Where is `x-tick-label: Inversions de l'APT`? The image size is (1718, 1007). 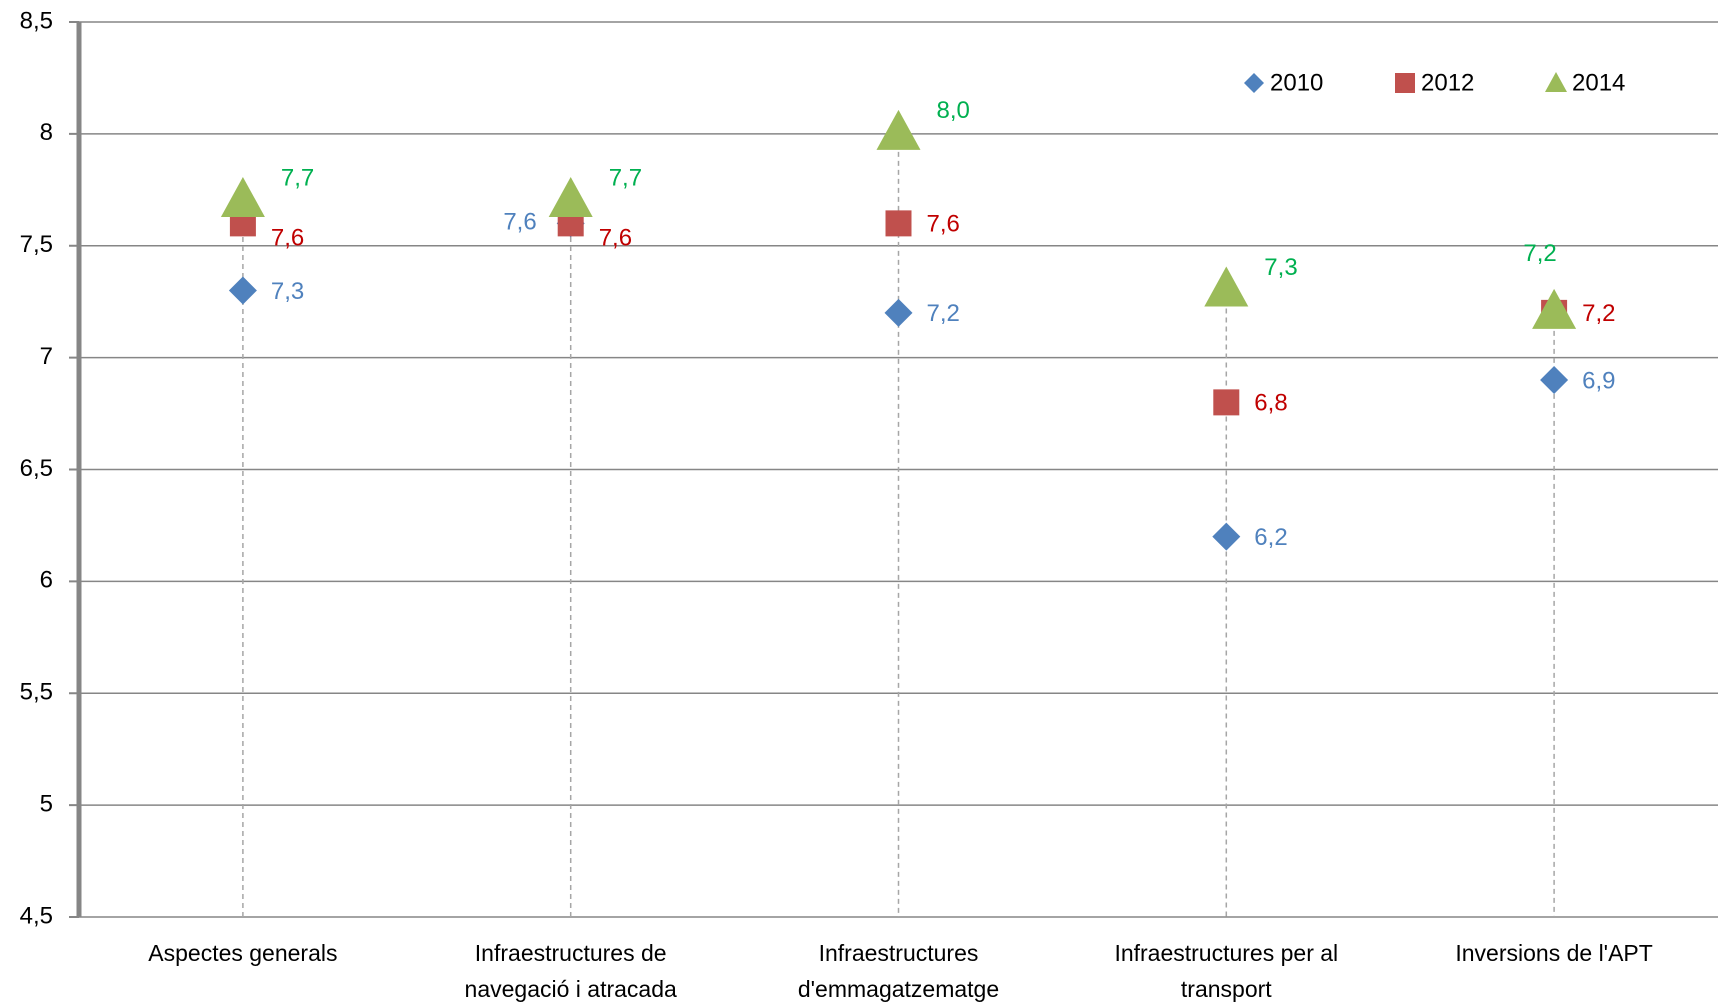 x-tick-label: Inversions de l'APT is located at coordinates (1554, 953).